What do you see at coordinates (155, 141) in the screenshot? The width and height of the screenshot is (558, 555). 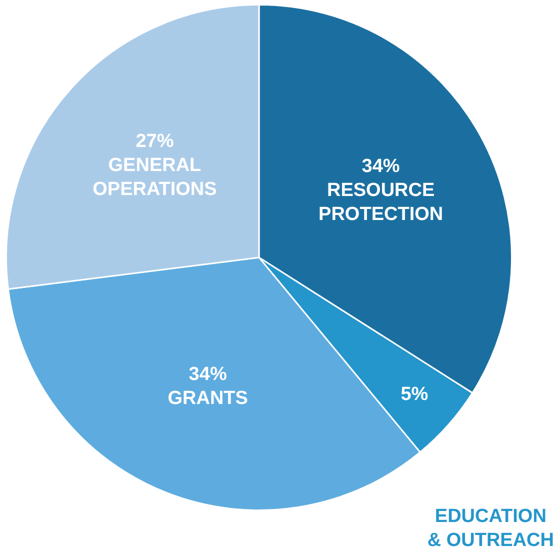 I see `data-label: 27%` at bounding box center [155, 141].